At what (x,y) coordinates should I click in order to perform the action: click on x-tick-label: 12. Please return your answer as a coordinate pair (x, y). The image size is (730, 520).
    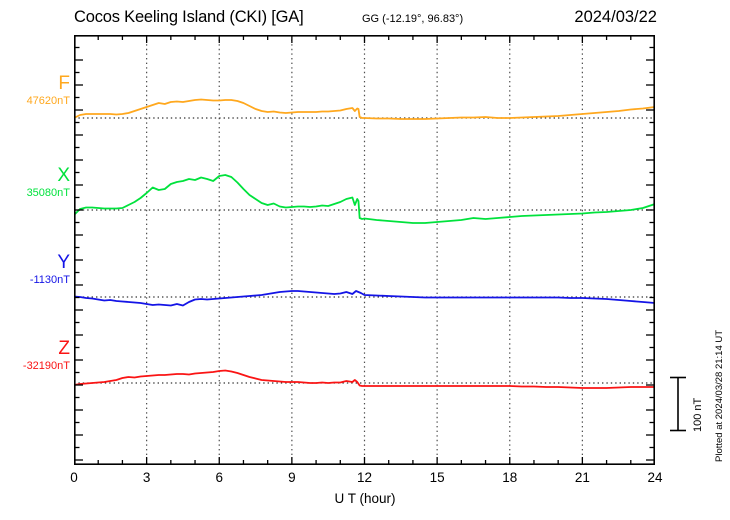
    Looking at the image, I should click on (364, 477).